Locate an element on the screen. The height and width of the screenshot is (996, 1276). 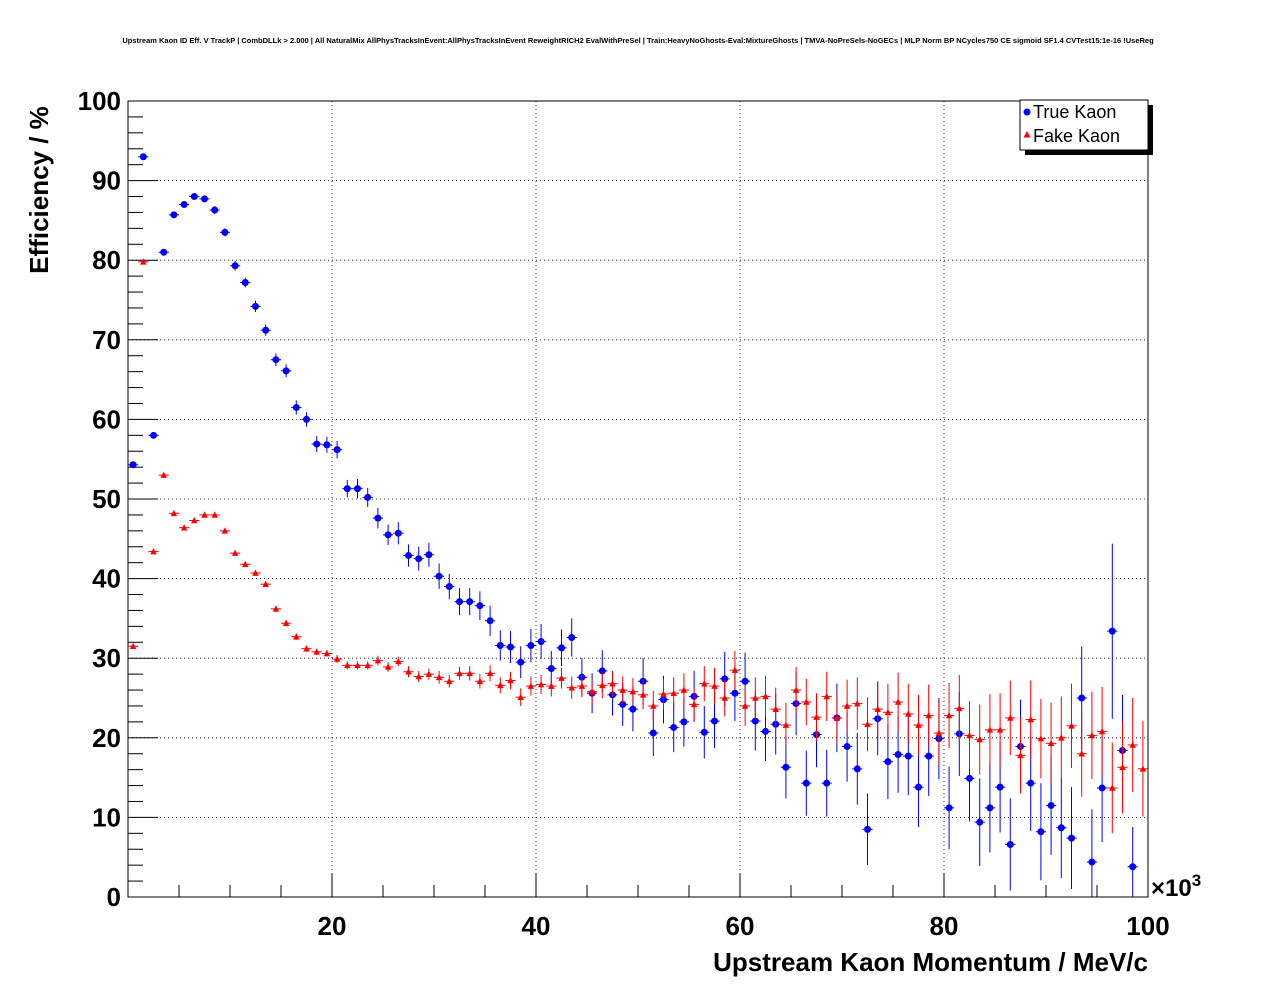
y-tick-label: 0 is located at coordinates (114, 897).